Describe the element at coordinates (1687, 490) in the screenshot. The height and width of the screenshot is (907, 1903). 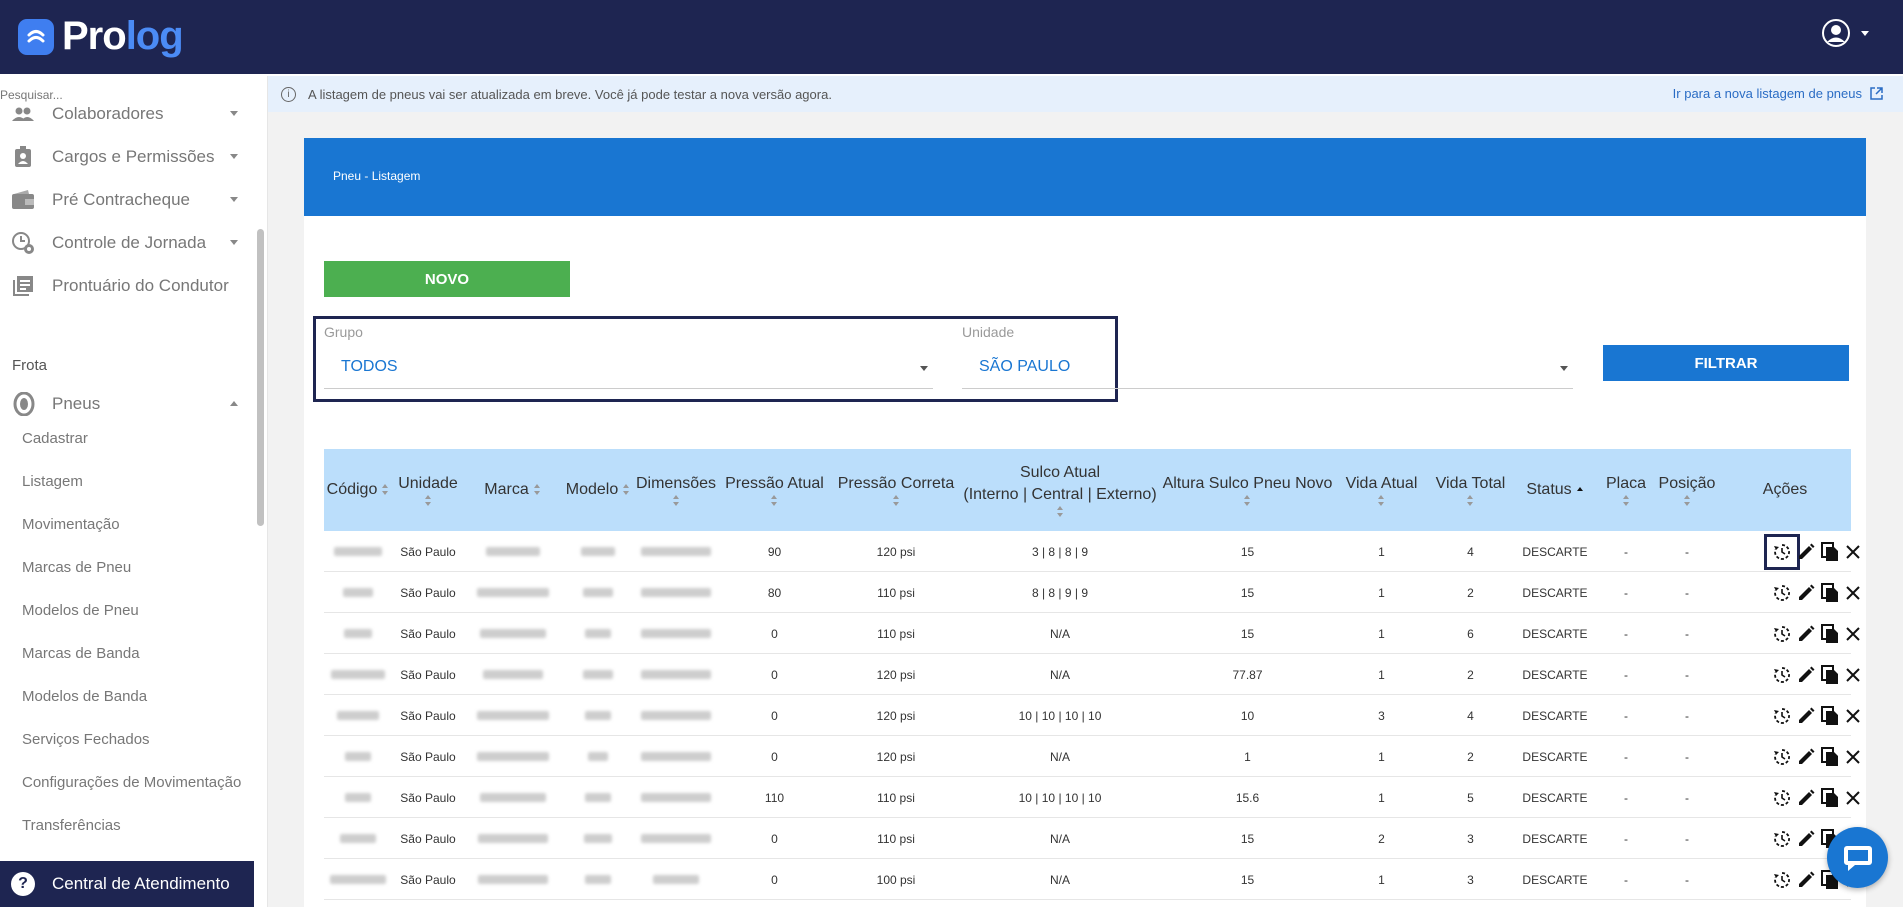
I see `col-posicao: Posição` at that location.